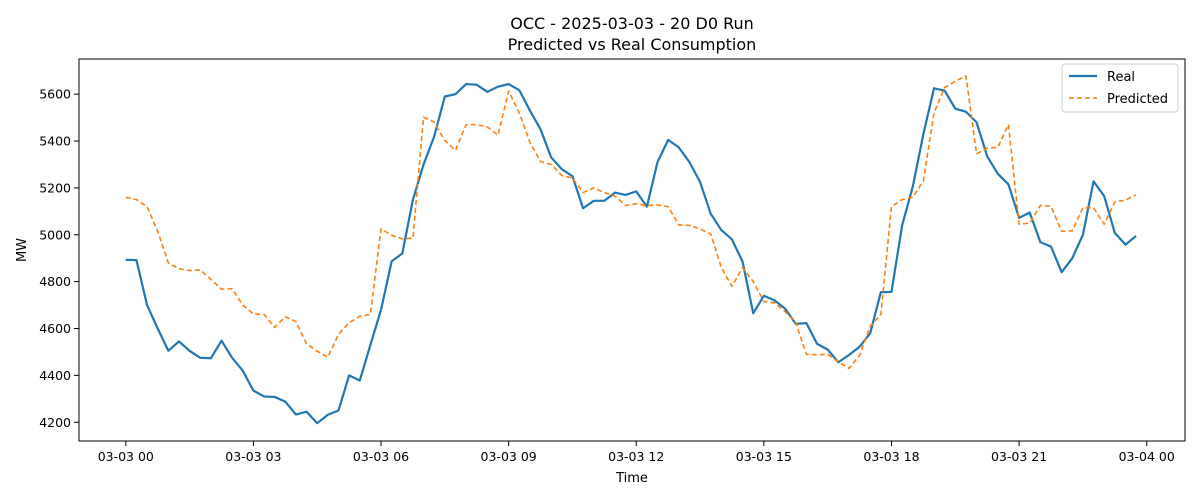 The image size is (1200, 500). What do you see at coordinates (22, 250) in the screenshot?
I see `y-axis-label: MW` at bounding box center [22, 250].